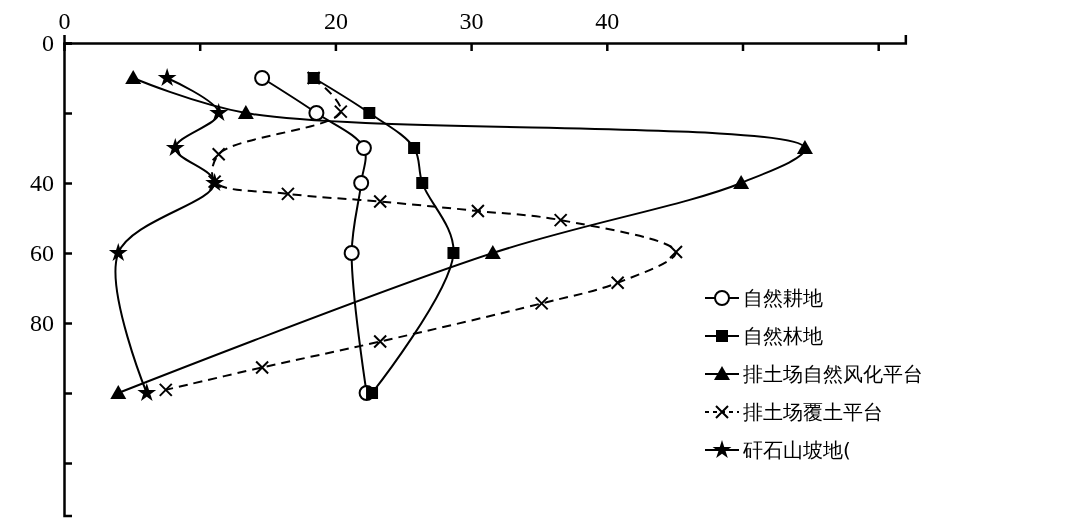 This screenshot has height=518, width=1080. Describe the element at coordinates (48, 43) in the screenshot. I see `y-tick-label: 0` at that location.